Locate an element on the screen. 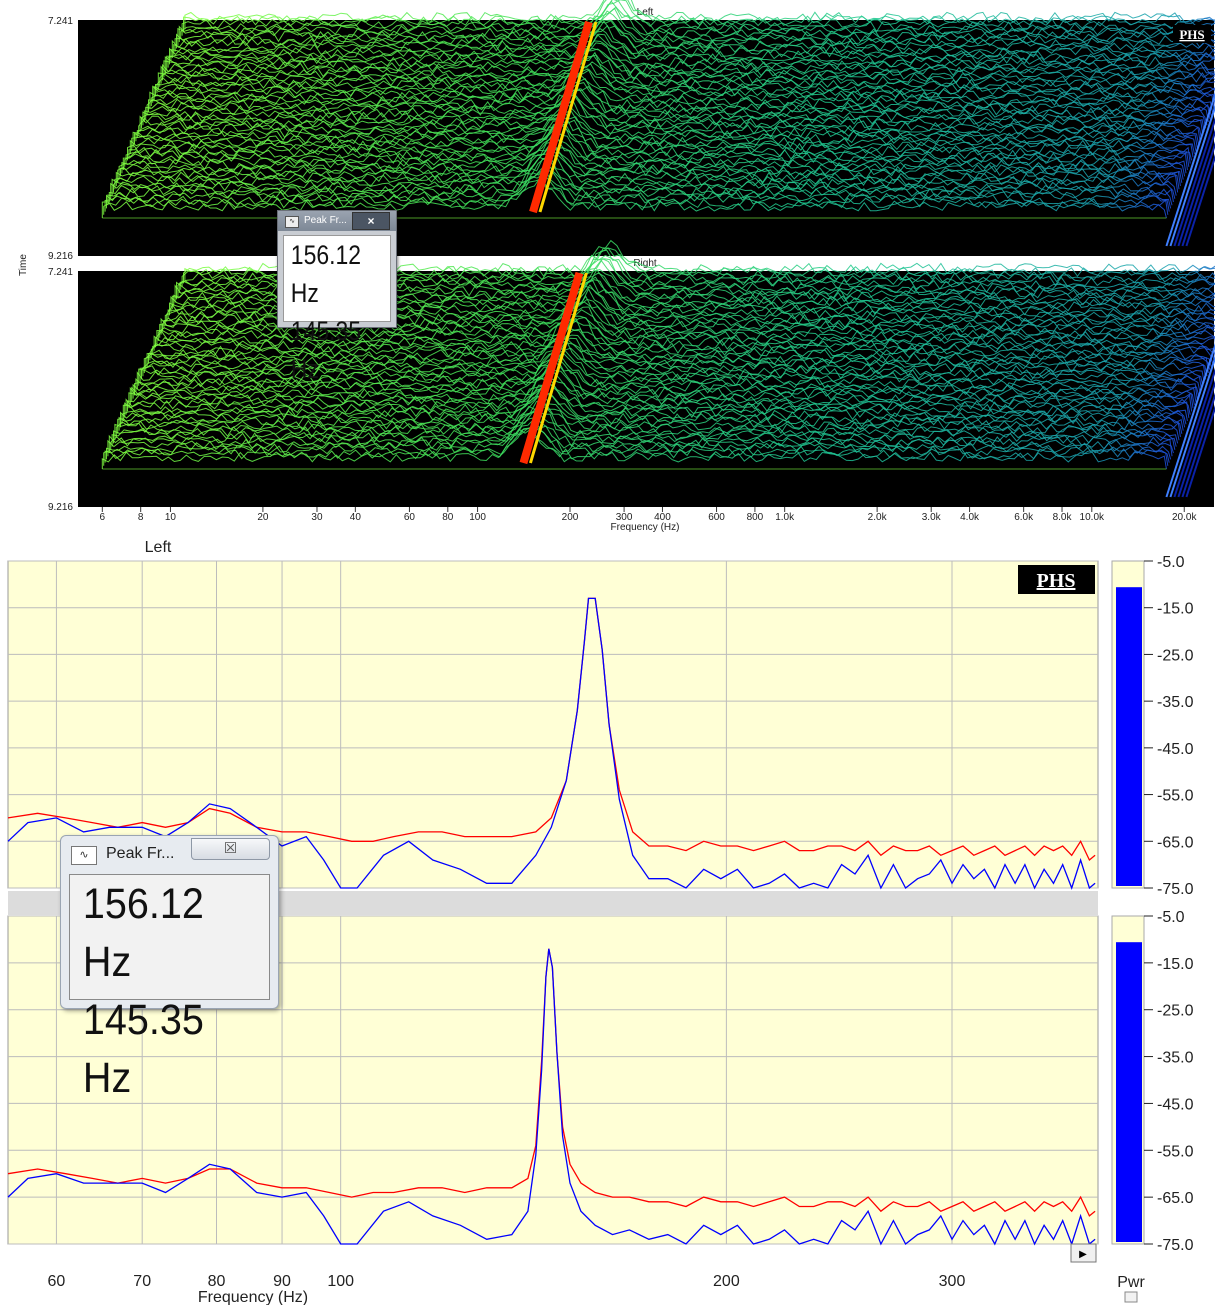 Image resolution: width=1215 pixels, height=1305 pixels. spectrum-x-tick-label: 80 is located at coordinates (217, 1281).